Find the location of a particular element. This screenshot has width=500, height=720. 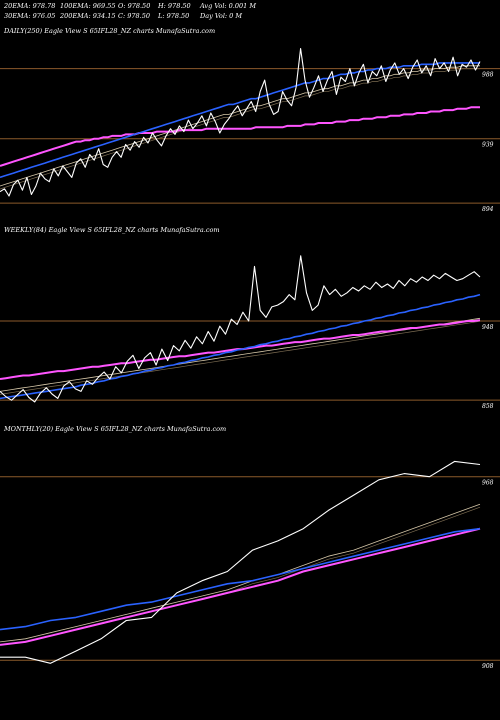

weekly-level-label-0: 948 is located at coordinates (488, 327).